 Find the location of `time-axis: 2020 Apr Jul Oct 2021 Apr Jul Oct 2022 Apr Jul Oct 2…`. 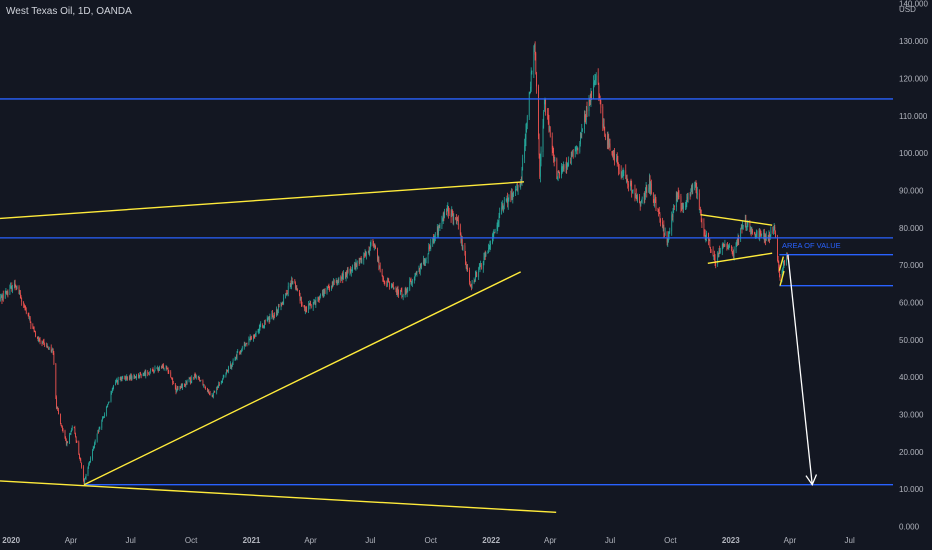

time-axis: 2020 Apr Jul Oct 2021 Apr Jul Oct 2022 Apr Jul Oct 2… is located at coordinates (428, 540).